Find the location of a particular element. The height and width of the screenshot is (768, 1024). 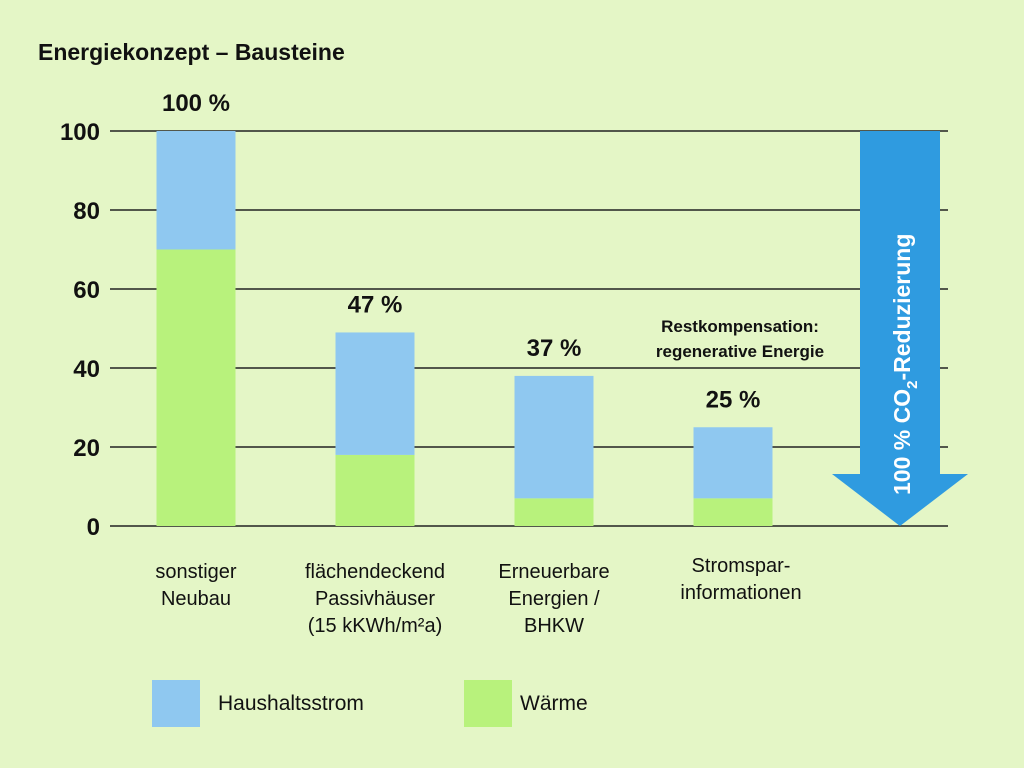

category-label: sonstiger is located at coordinates (195, 572).